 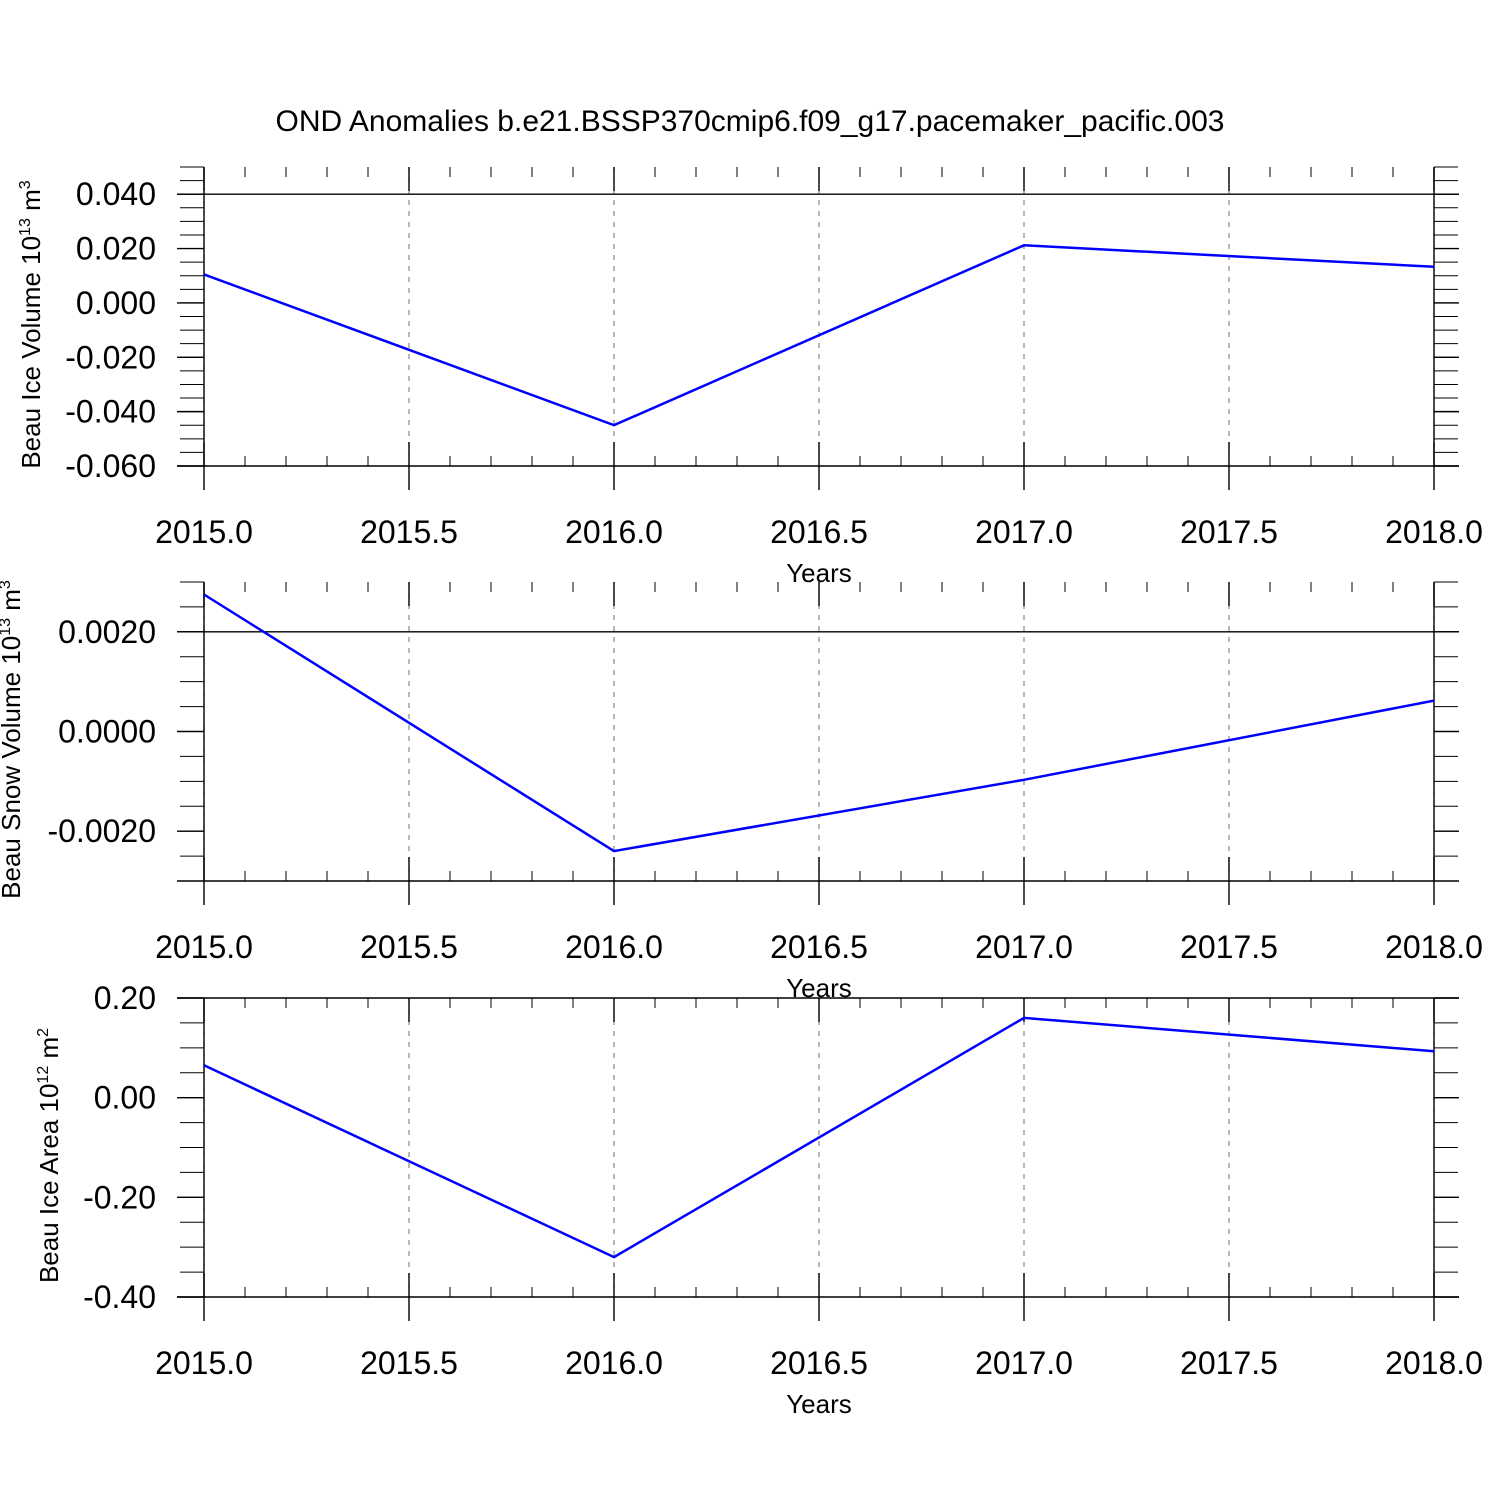 What do you see at coordinates (49, 1155) in the screenshot?
I see `y-axis-label: Beau Ice Area 1012 m2` at bounding box center [49, 1155].